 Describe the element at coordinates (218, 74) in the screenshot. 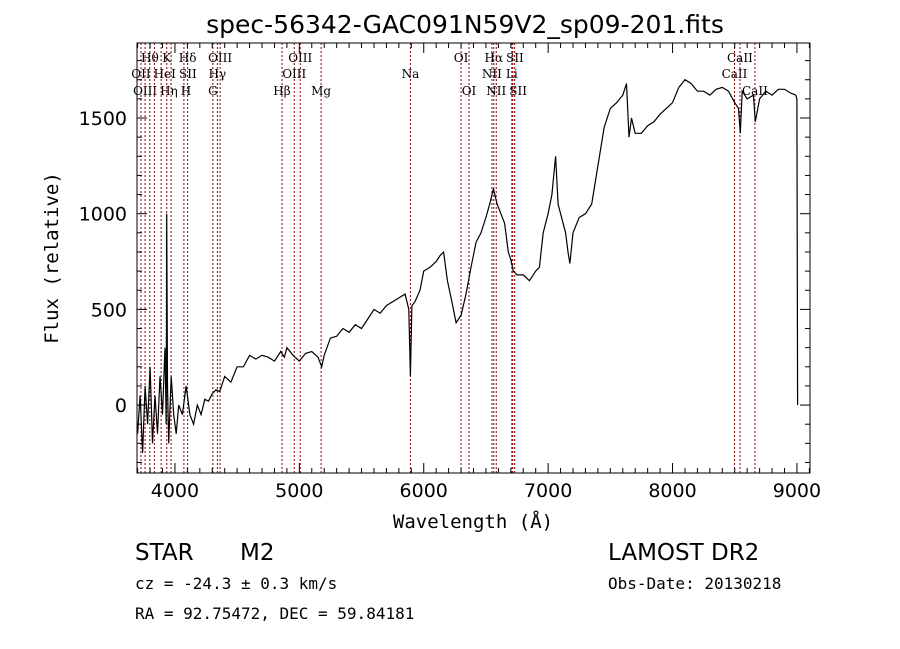

I see `spectral-line-label: Hγ` at that location.